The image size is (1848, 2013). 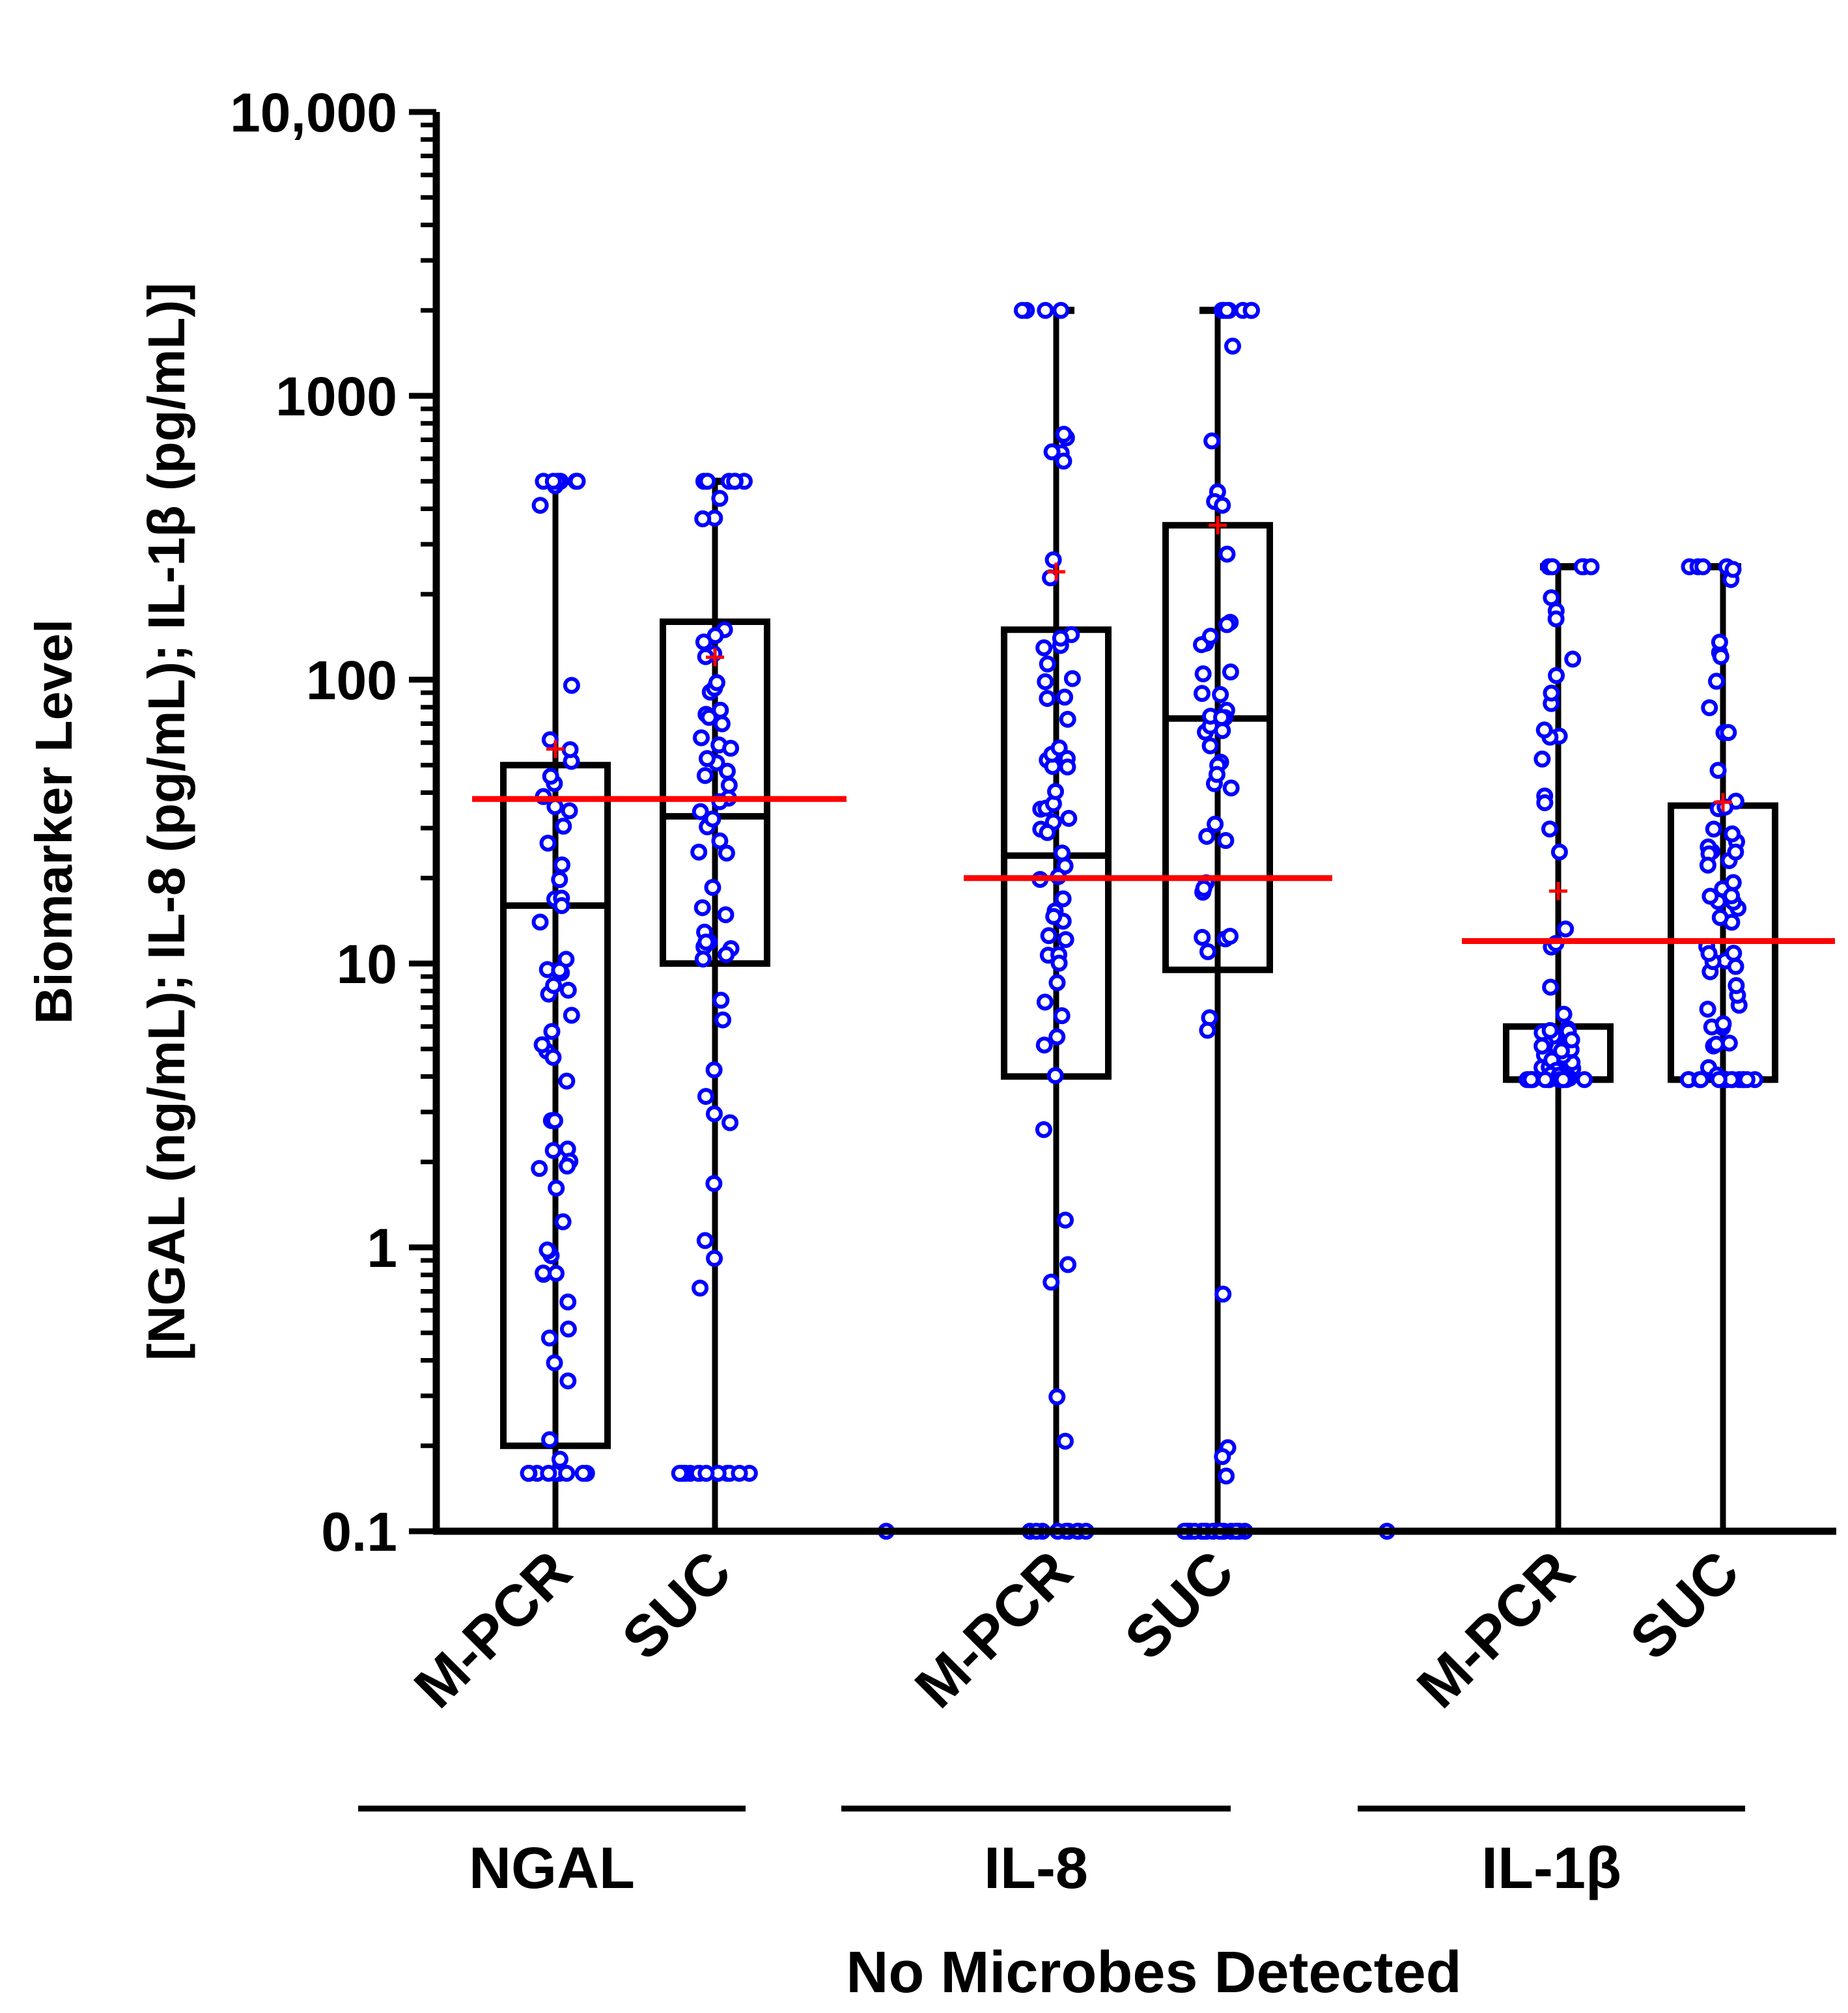 What do you see at coordinates (367, 965) in the screenshot?
I see `y-tick-label: 10` at bounding box center [367, 965].